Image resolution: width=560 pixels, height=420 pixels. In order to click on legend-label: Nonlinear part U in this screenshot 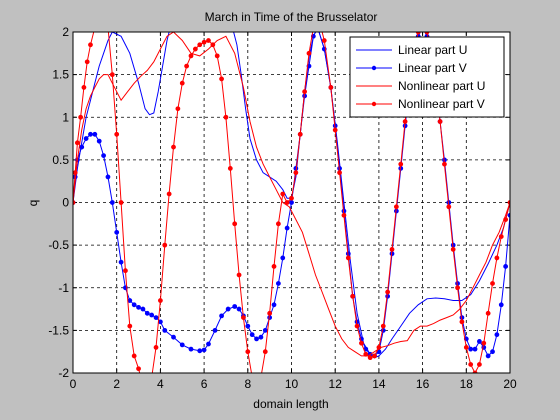, I will do `click(441, 86)`.